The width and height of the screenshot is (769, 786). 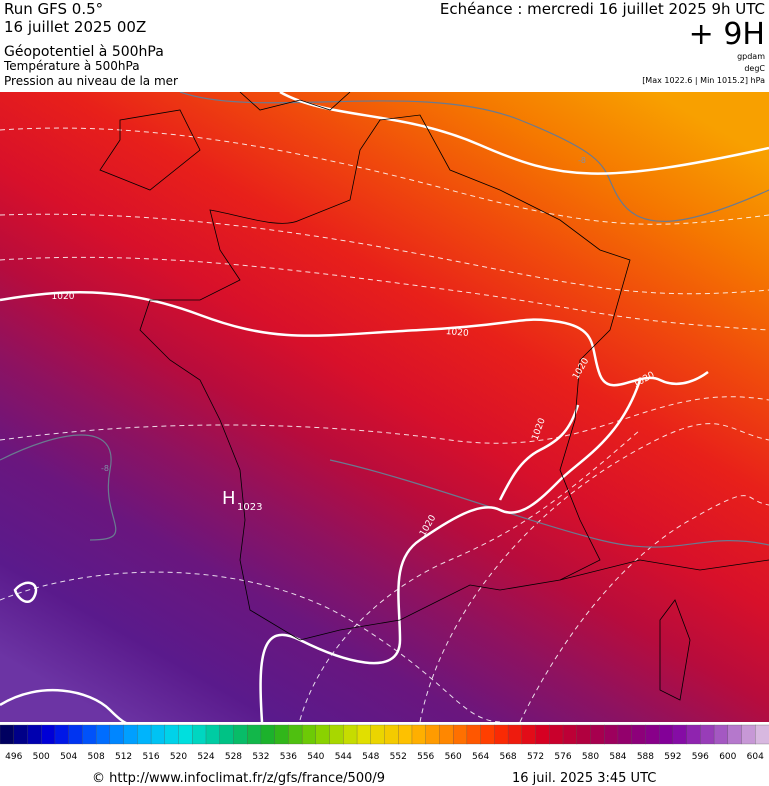 I want to click on colorbar-label: 560, so click(x=453, y=757).